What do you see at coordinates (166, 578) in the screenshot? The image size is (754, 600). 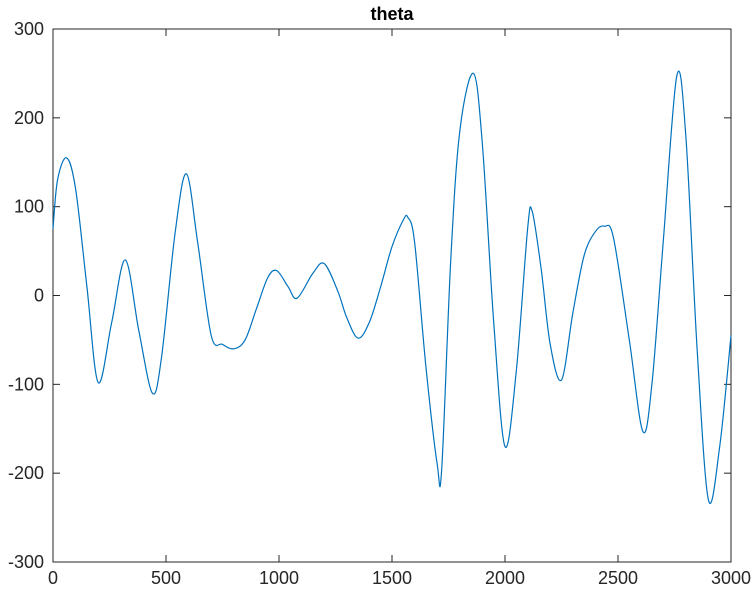 I see `x-tick-label: 500` at bounding box center [166, 578].